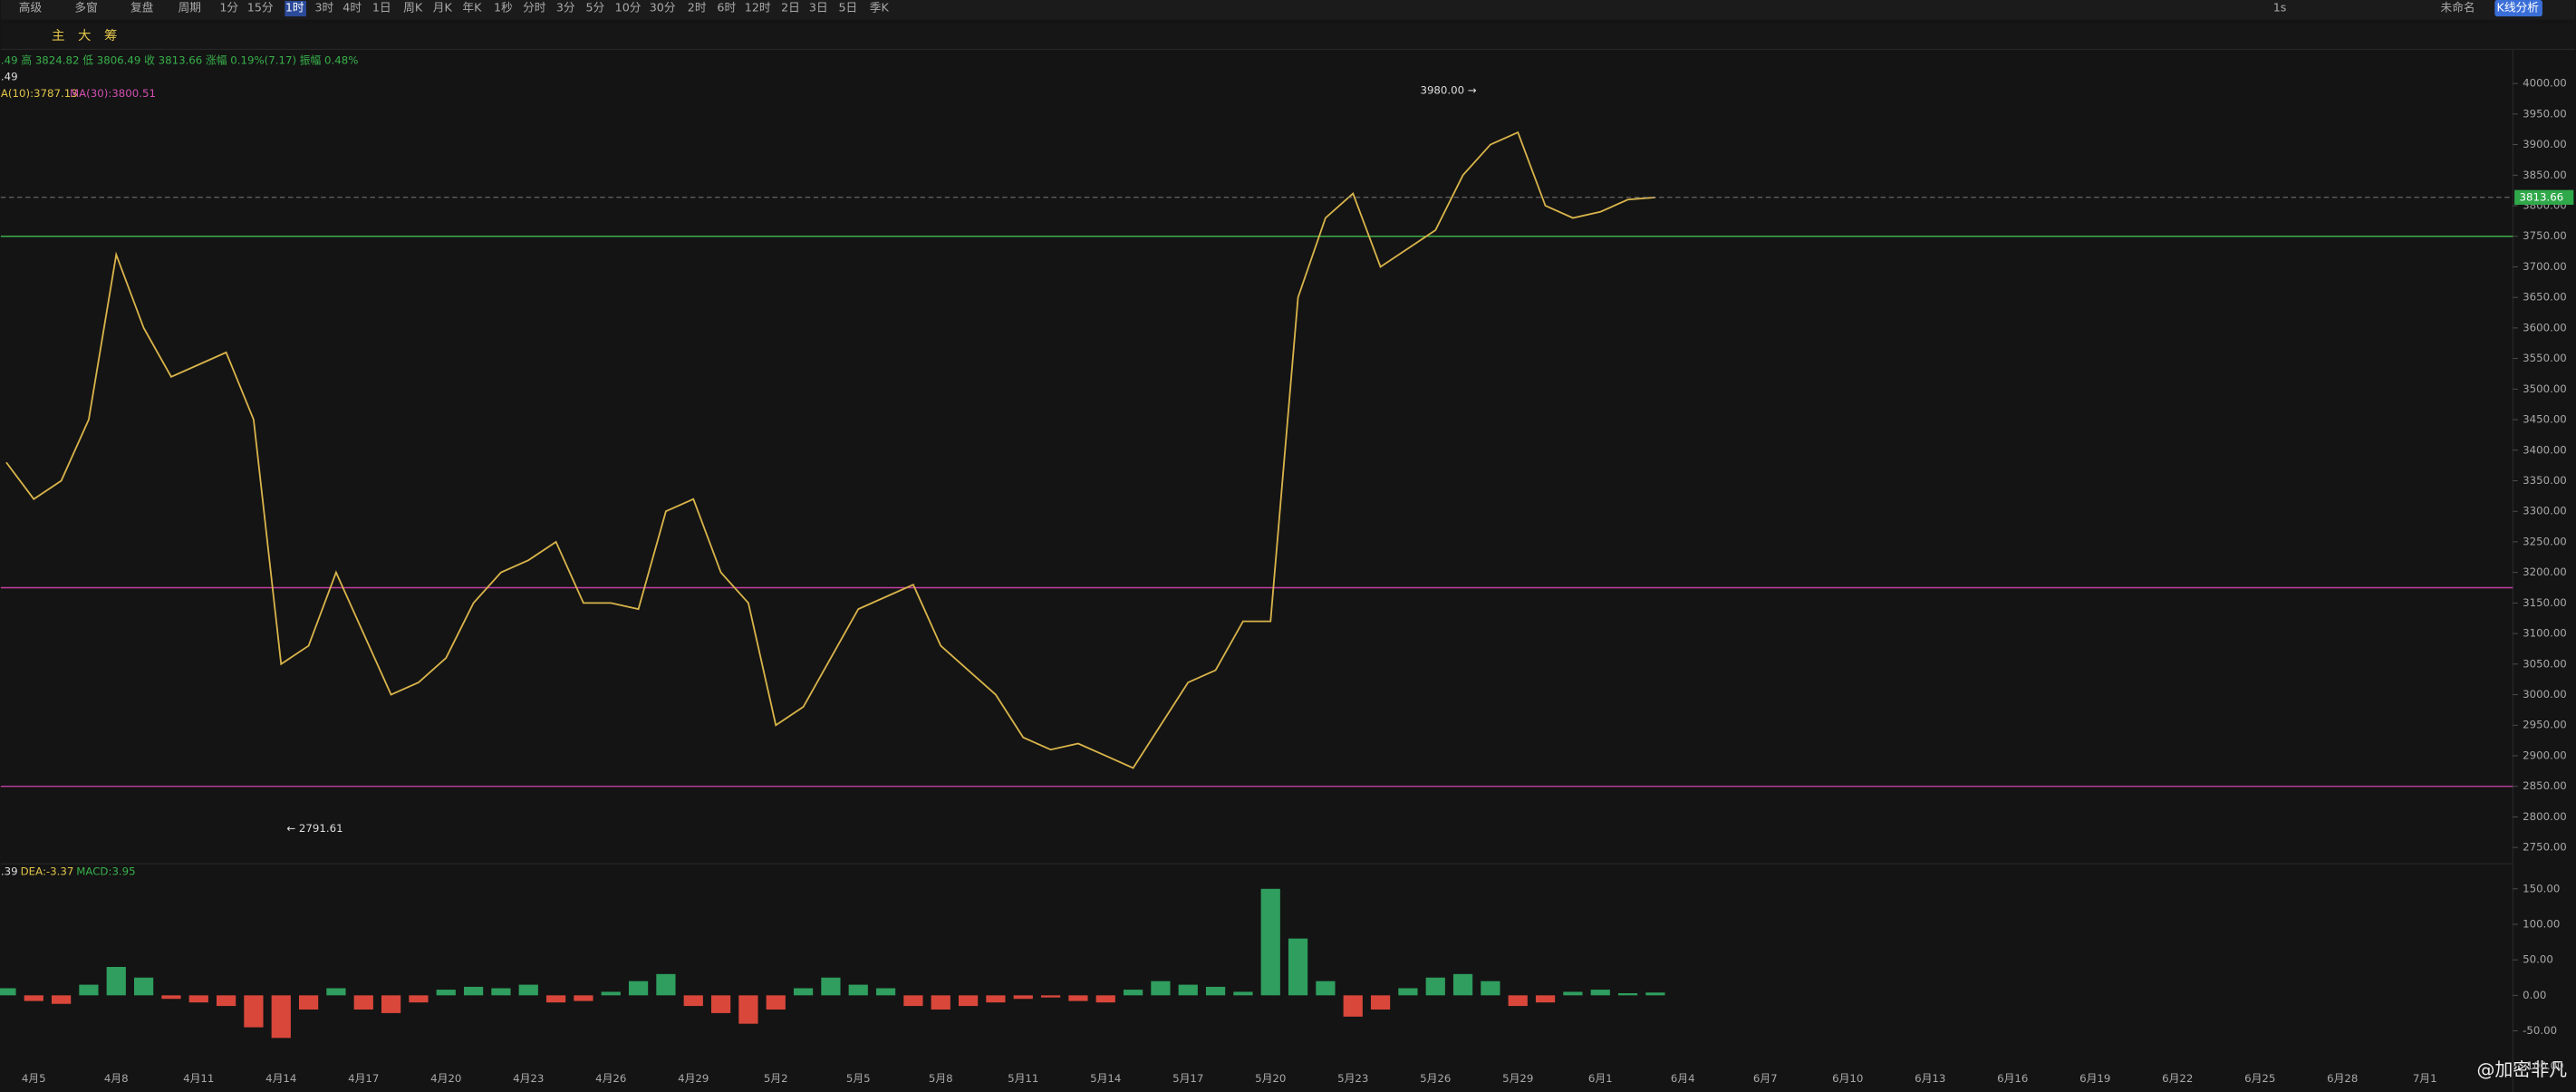 This screenshot has width=2576, height=1092. I want to click on y-tick-label: 3150.00, so click(2545, 603).